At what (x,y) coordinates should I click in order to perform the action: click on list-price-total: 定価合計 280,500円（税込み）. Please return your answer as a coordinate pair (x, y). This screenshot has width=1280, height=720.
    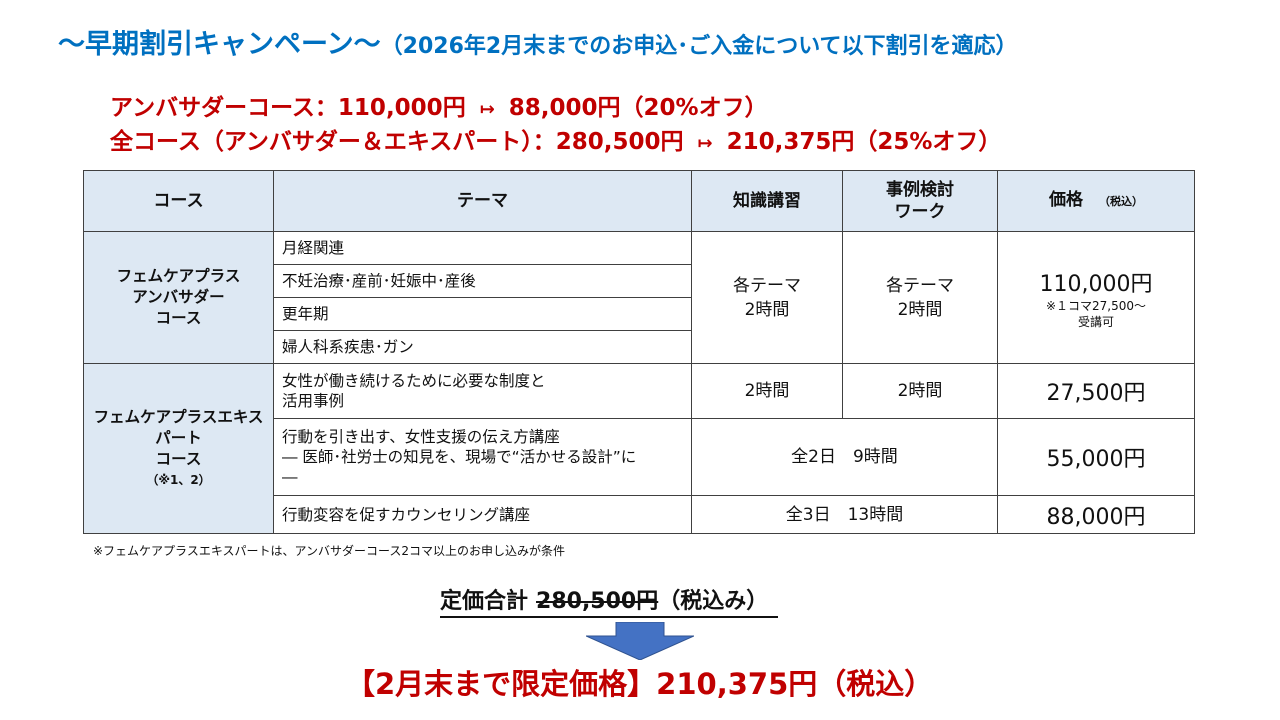
    Looking at the image, I should click on (609, 600).